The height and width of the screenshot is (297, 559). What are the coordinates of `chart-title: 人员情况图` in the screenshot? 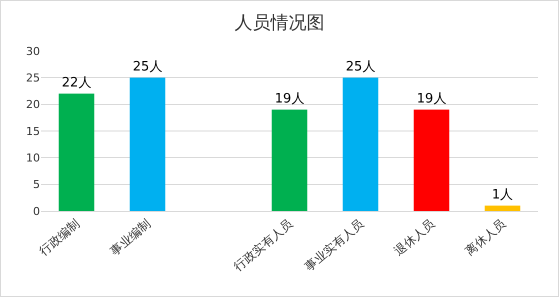 It's located at (279, 23).